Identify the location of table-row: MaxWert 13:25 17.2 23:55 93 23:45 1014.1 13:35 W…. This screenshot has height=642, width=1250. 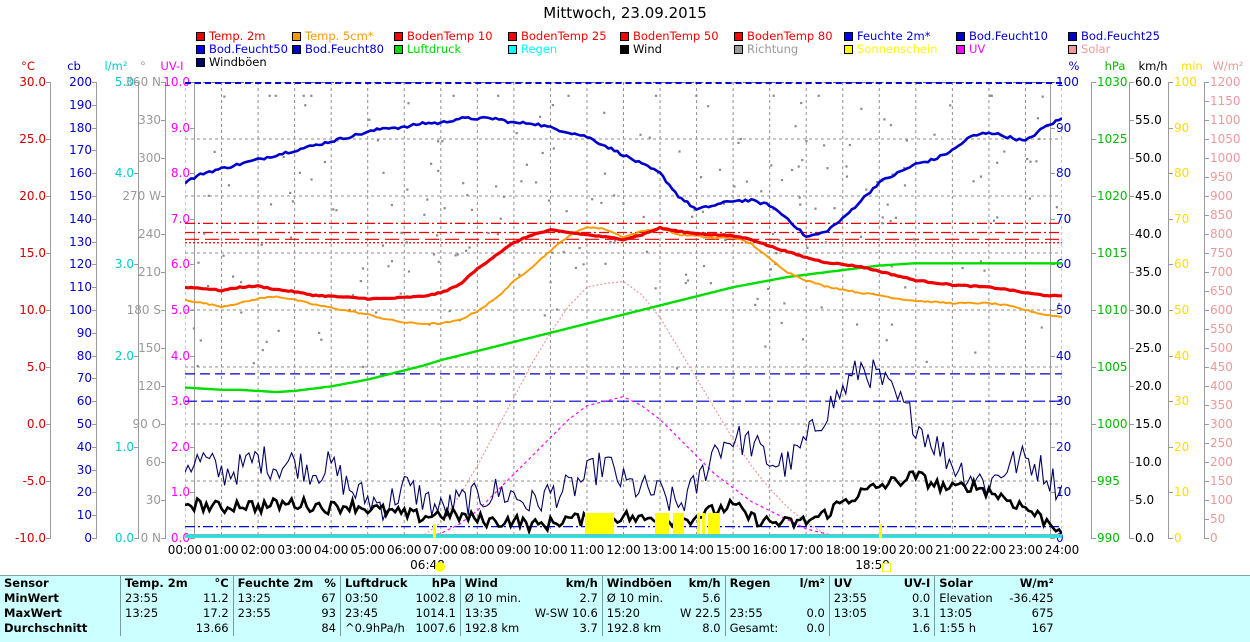
(529, 613).